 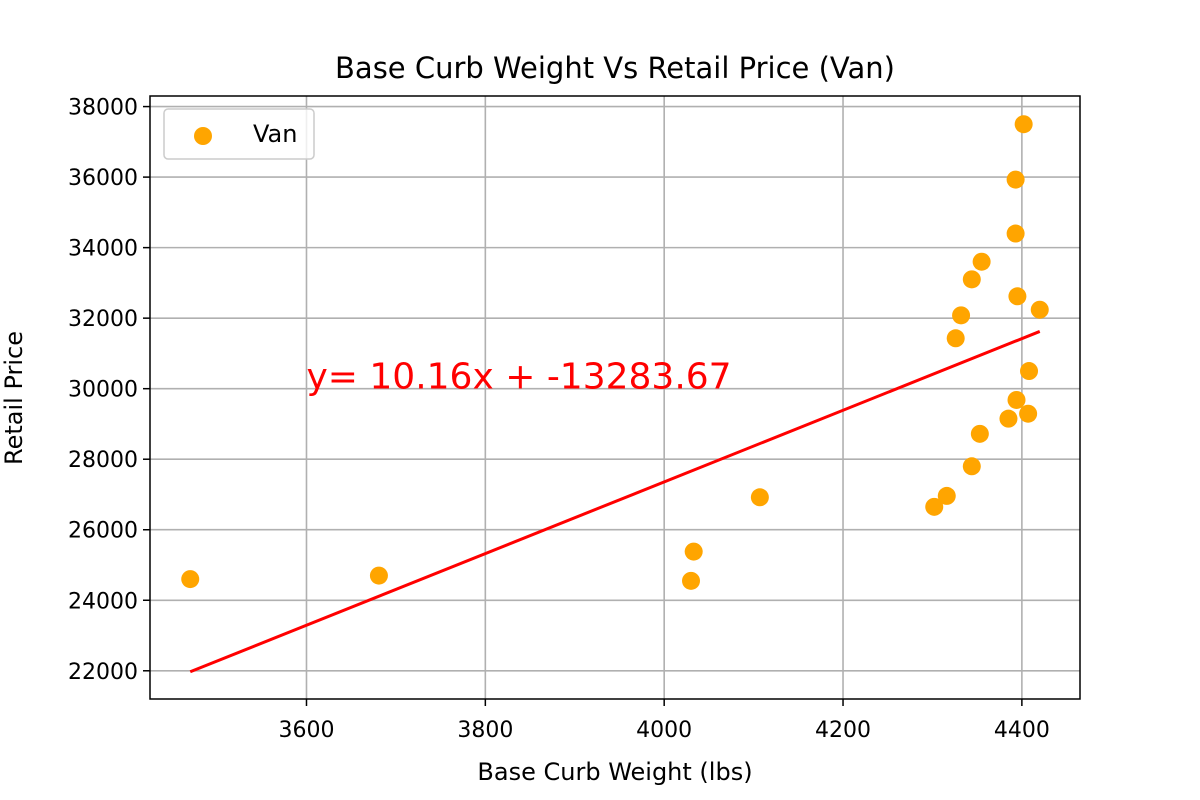 What do you see at coordinates (203, 136) in the screenshot?
I see `legend-marker` at bounding box center [203, 136].